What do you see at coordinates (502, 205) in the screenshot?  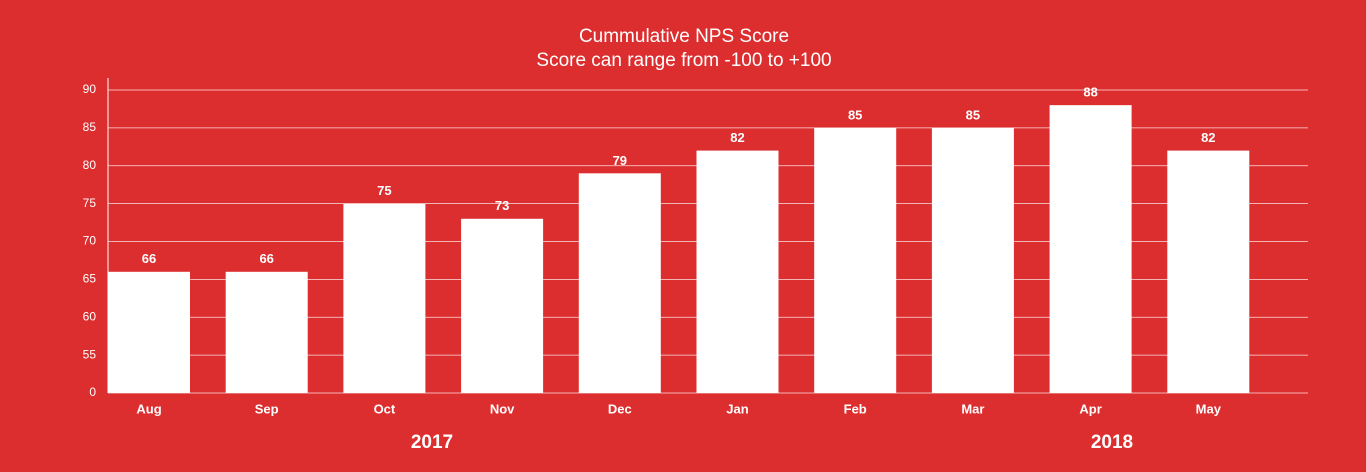 I see `value-label: 73` at bounding box center [502, 205].